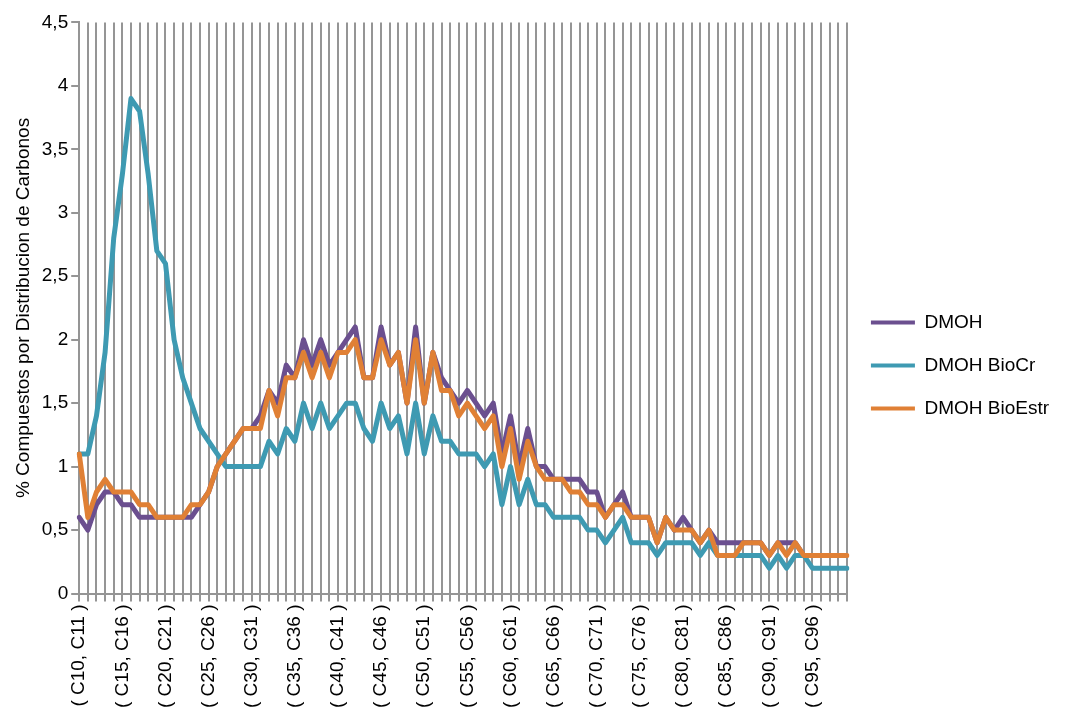  What do you see at coordinates (552, 656) in the screenshot?
I see `x-tick-label: ( C65, C66 )` at bounding box center [552, 656].